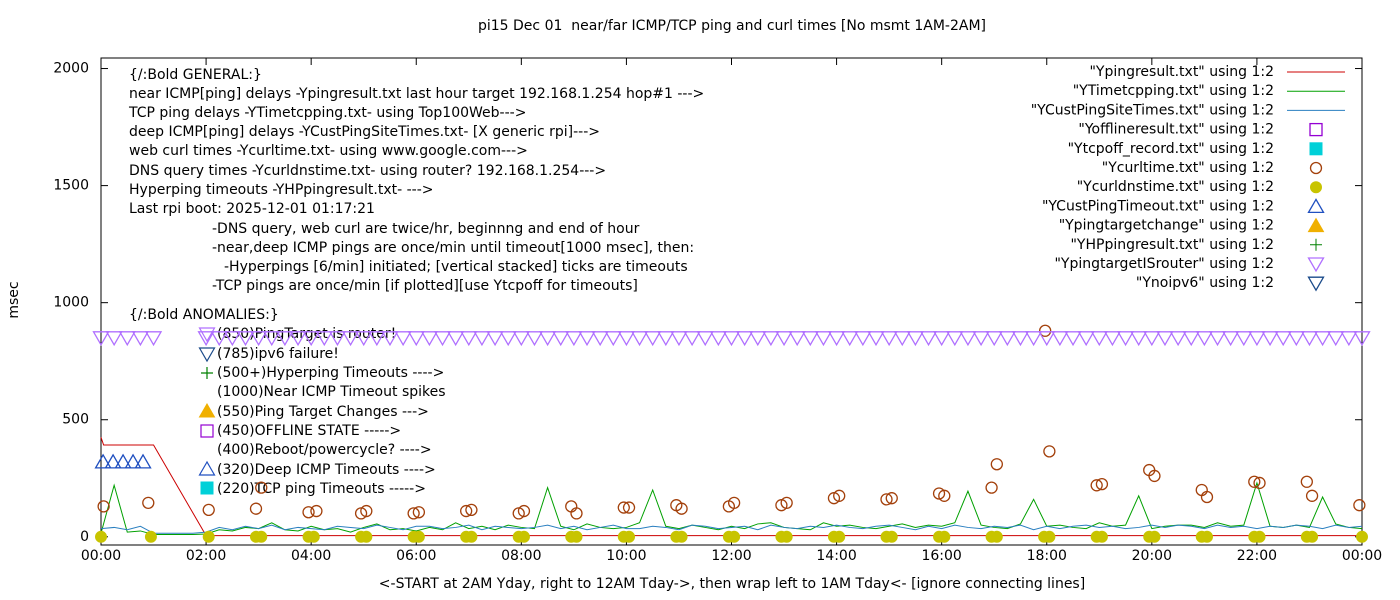 This screenshot has height=600, width=1400. Describe the element at coordinates (1175, 187) in the screenshot. I see `legend-label: "Ycurldnstime.txt" using 1:2` at that location.